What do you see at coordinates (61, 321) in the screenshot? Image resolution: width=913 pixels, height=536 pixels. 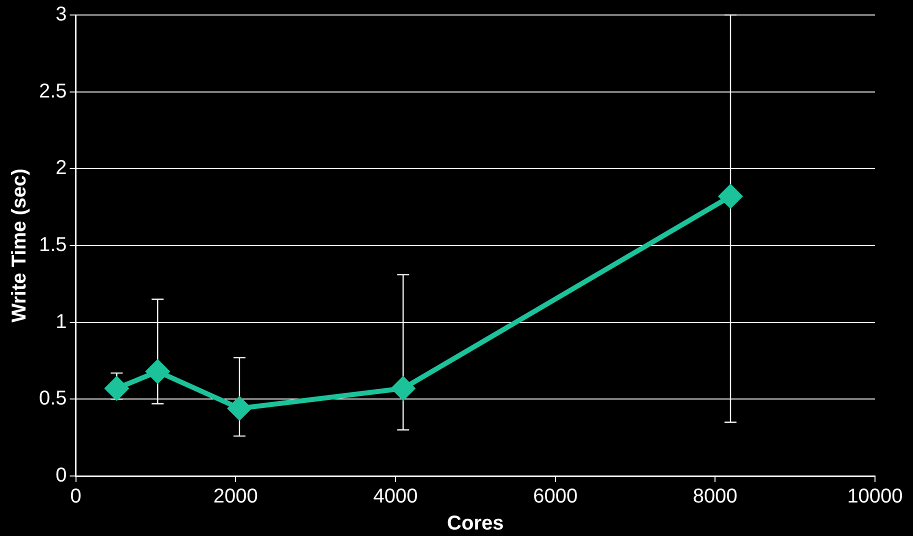 I see `y-tick-label: 1` at bounding box center [61, 321].